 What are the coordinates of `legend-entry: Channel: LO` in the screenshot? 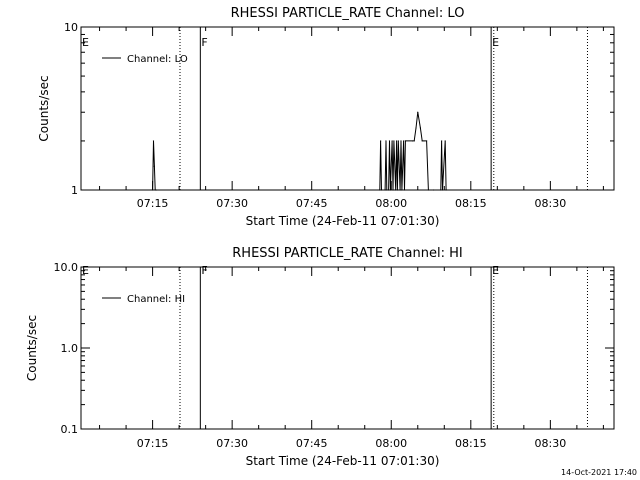 It's located at (157, 59).